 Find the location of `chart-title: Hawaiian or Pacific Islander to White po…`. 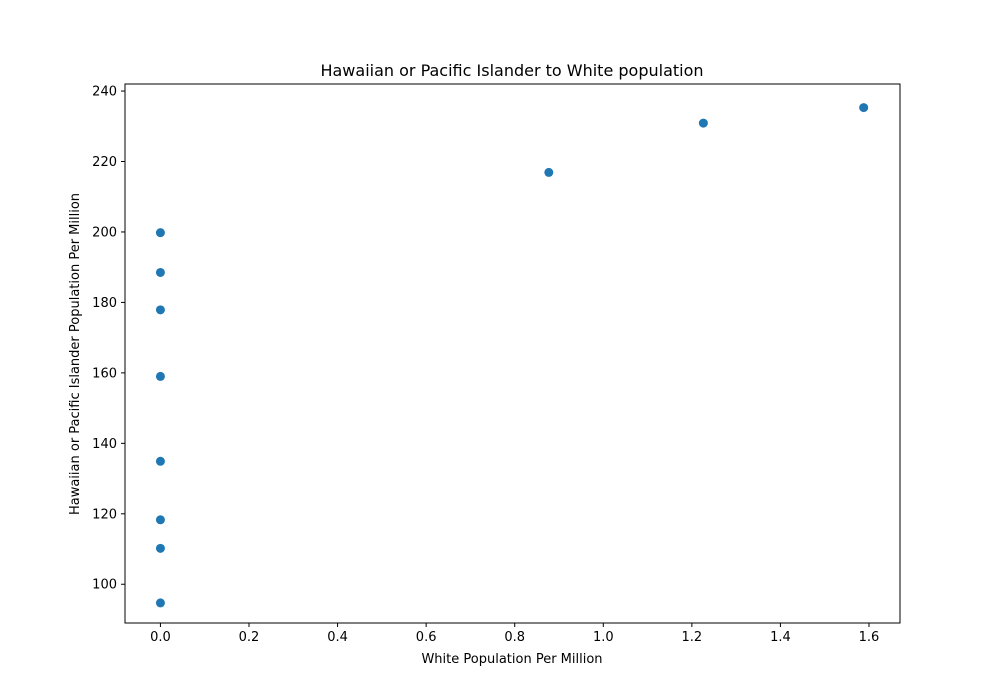

chart-title: Hawaiian or Pacific Islander to White po… is located at coordinates (511, 70).